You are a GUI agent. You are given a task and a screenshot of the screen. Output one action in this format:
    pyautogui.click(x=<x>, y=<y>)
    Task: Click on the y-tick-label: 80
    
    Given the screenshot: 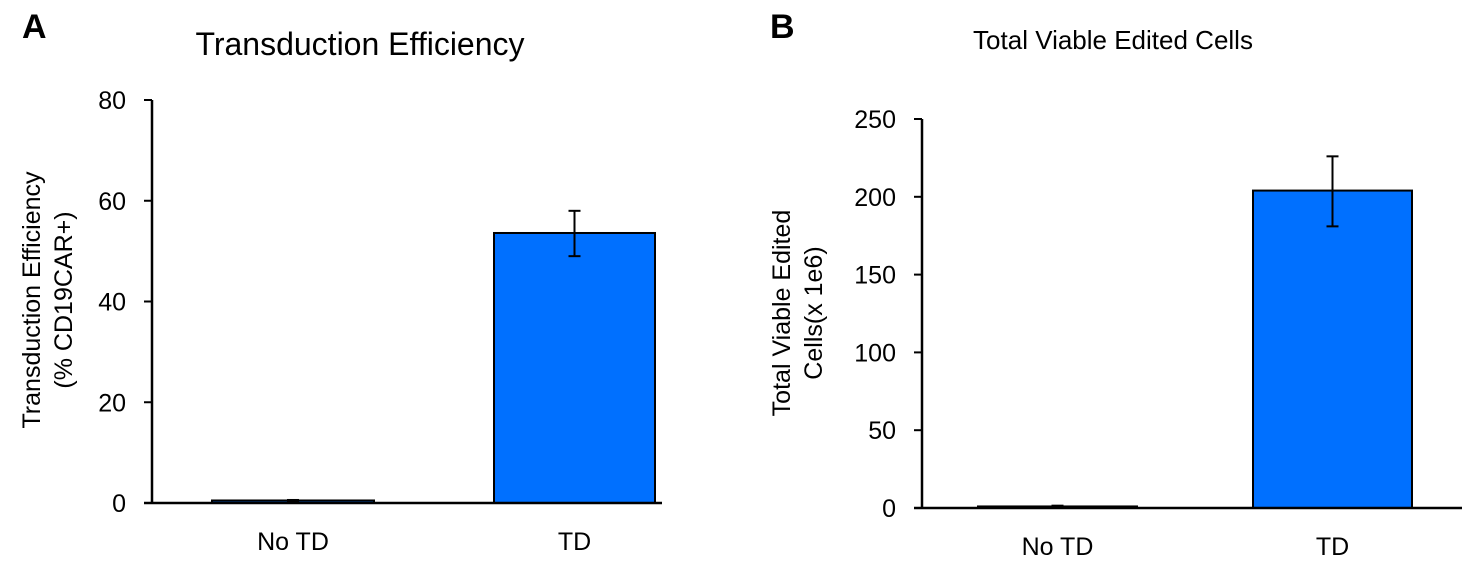 What is the action you would take?
    pyautogui.click(x=112, y=101)
    